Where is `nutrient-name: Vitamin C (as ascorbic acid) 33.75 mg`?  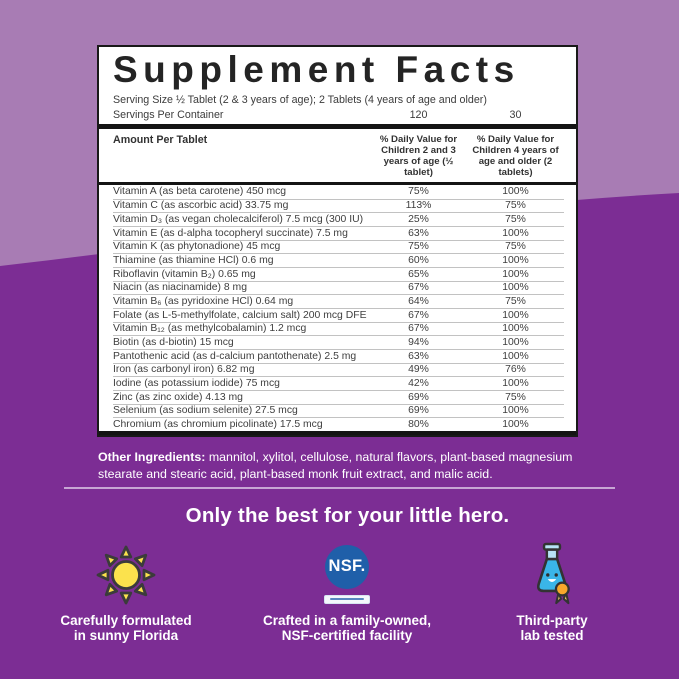
nutrient-name: Vitamin C (as ascorbic acid) 33.75 mg is located at coordinates (201, 206).